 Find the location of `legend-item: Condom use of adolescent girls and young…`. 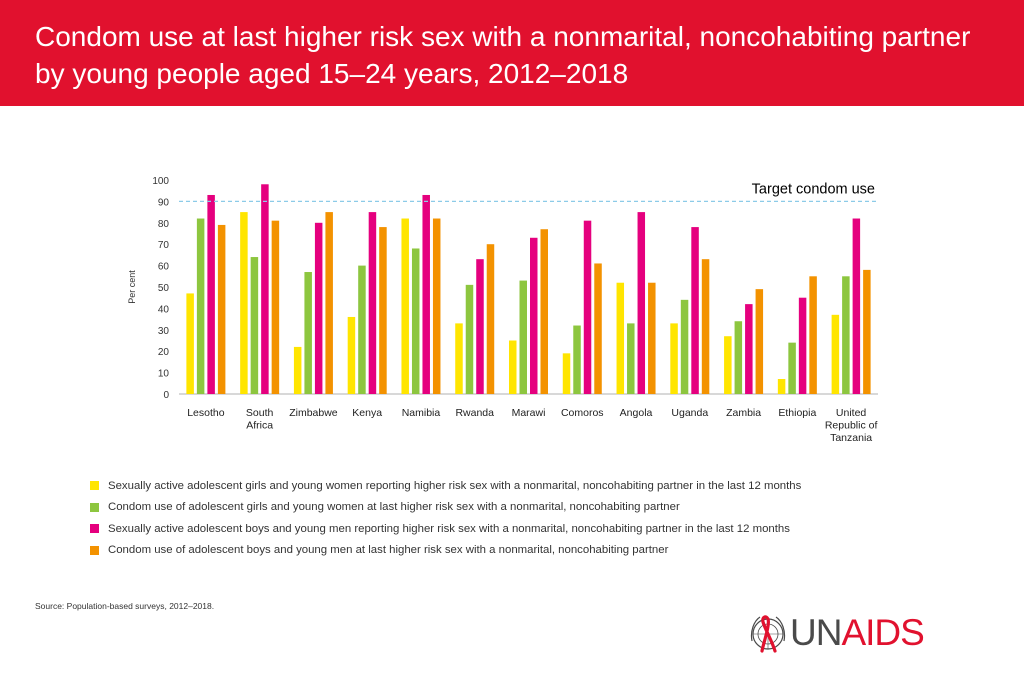

legend-item: Condom use of adolescent girls and young… is located at coordinates (445, 508).